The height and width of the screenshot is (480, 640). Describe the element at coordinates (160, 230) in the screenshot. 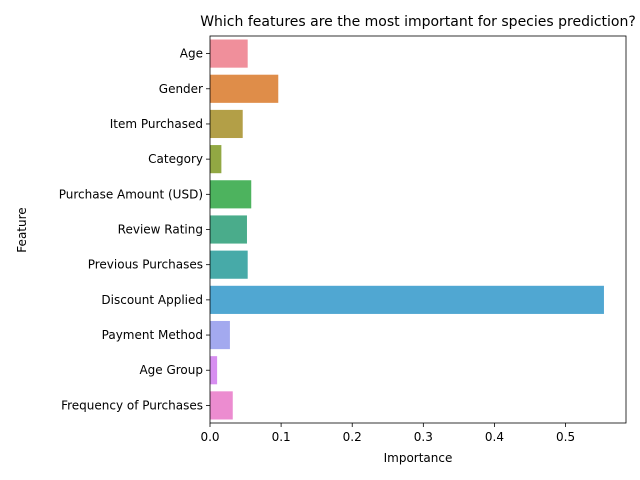

I see `y-tick-label: Review Rating` at that location.